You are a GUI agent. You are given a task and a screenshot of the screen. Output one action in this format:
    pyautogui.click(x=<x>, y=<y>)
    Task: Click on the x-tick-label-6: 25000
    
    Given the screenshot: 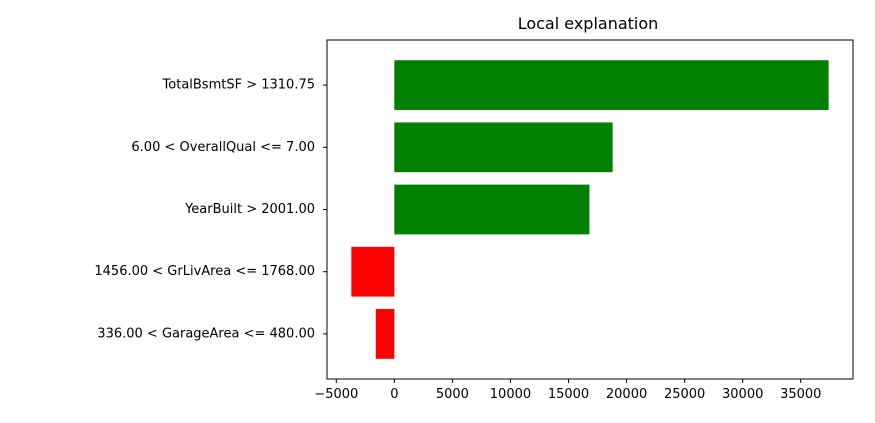 What is the action you would take?
    pyautogui.click(x=684, y=394)
    